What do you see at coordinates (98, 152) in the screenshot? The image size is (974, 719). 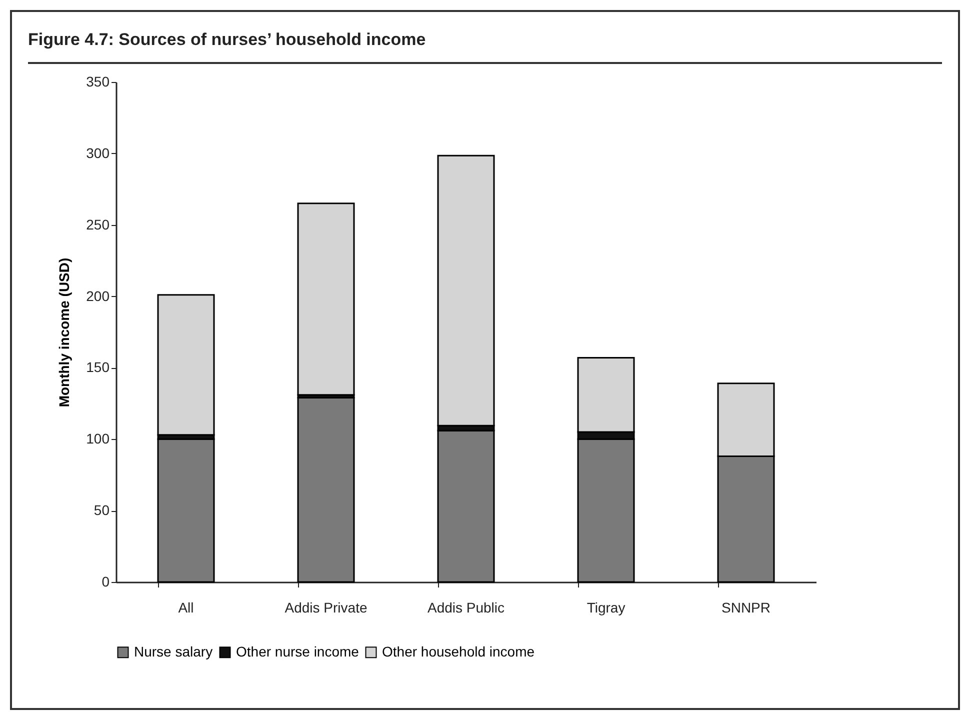 I see `y-tick-label: 300` at bounding box center [98, 152].